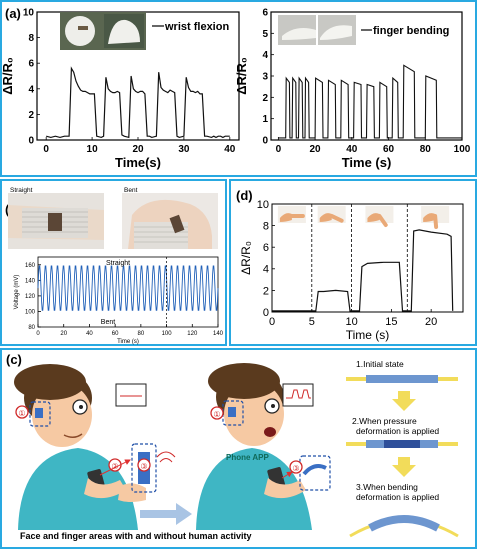 The height and width of the screenshot is (550, 477). I want to click on legend-label: finger bending, so click(411, 31).